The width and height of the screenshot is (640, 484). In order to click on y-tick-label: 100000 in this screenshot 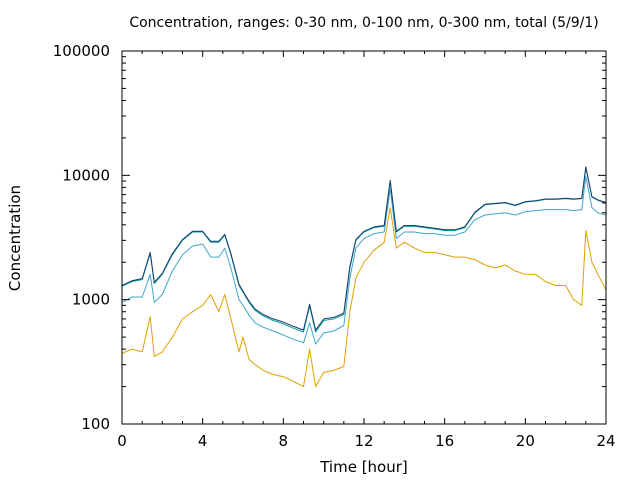, I will do `click(81, 51)`.